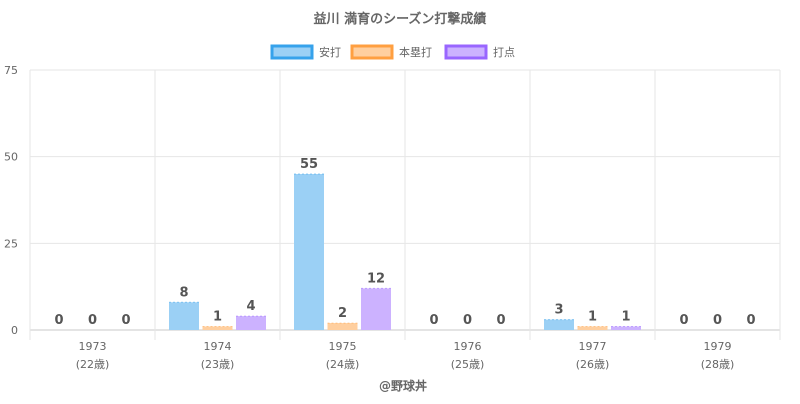 Image resolution: width=800 pixels, height=404 pixels. What do you see at coordinates (400, 19) in the screenshot?
I see `chart-title: 益川 満育のシーズン打撃成績` at bounding box center [400, 19].